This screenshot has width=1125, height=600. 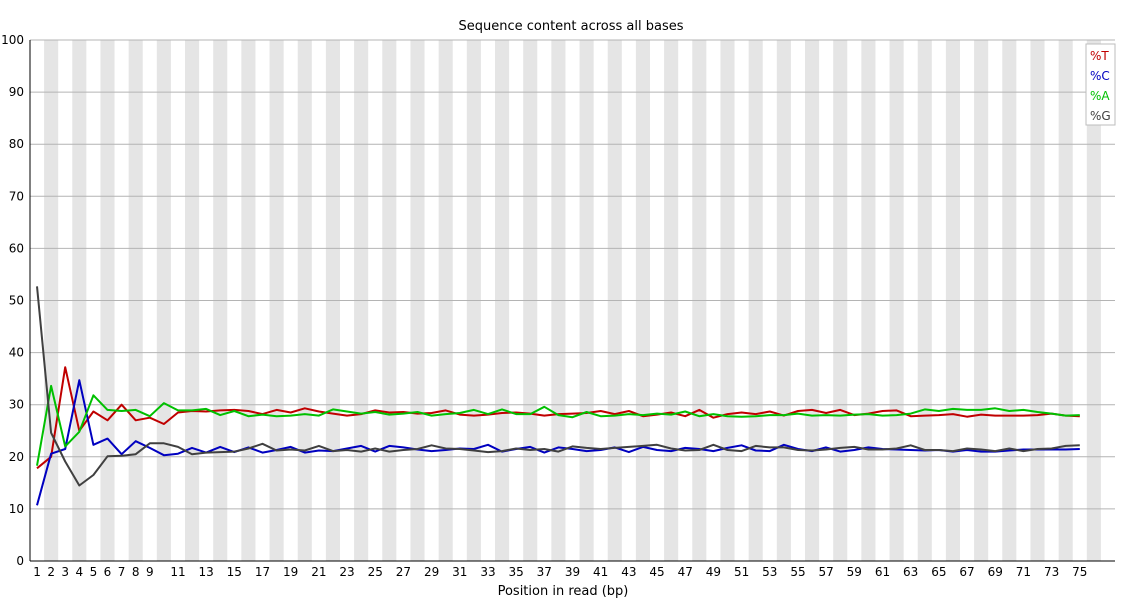 What do you see at coordinates (122, 572) in the screenshot?
I see `x-tick-label: 7` at bounding box center [122, 572].